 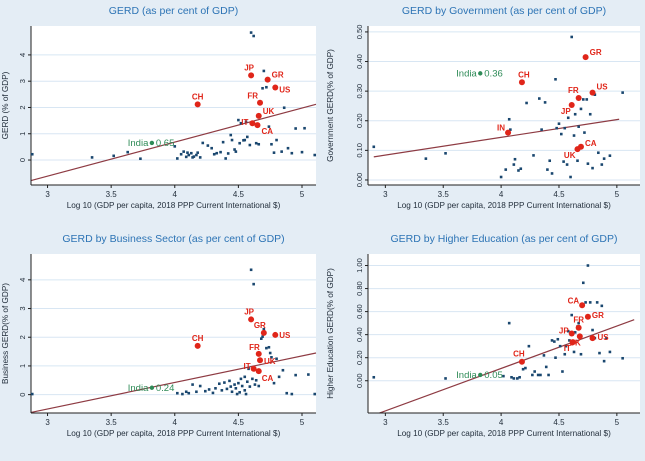 What do you see at coordinates (22, 366) in the screenshot?
I see `y-tick-label: 1` at bounding box center [22, 366].